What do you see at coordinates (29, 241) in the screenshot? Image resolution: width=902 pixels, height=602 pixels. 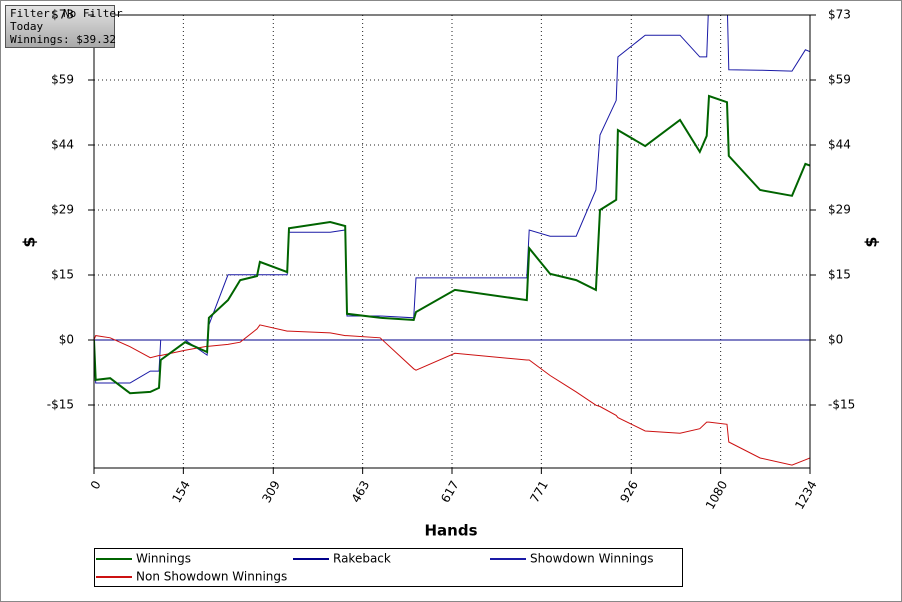 I see `y-axis-title: $` at bounding box center [29, 241].